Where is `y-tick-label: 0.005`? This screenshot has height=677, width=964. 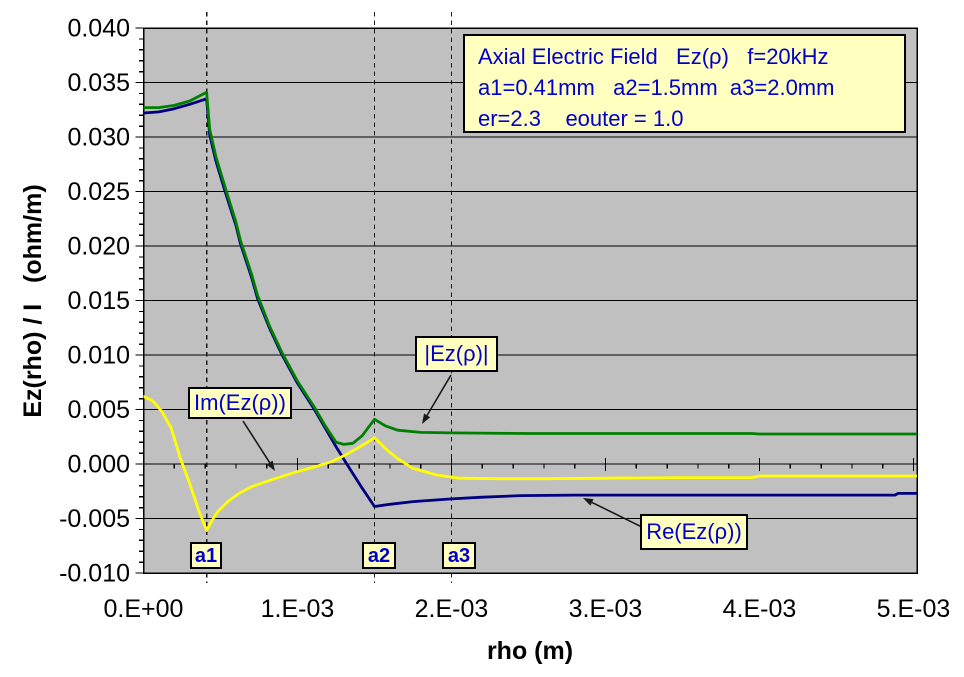 y-tick-label: 0.005 is located at coordinates (98, 410).